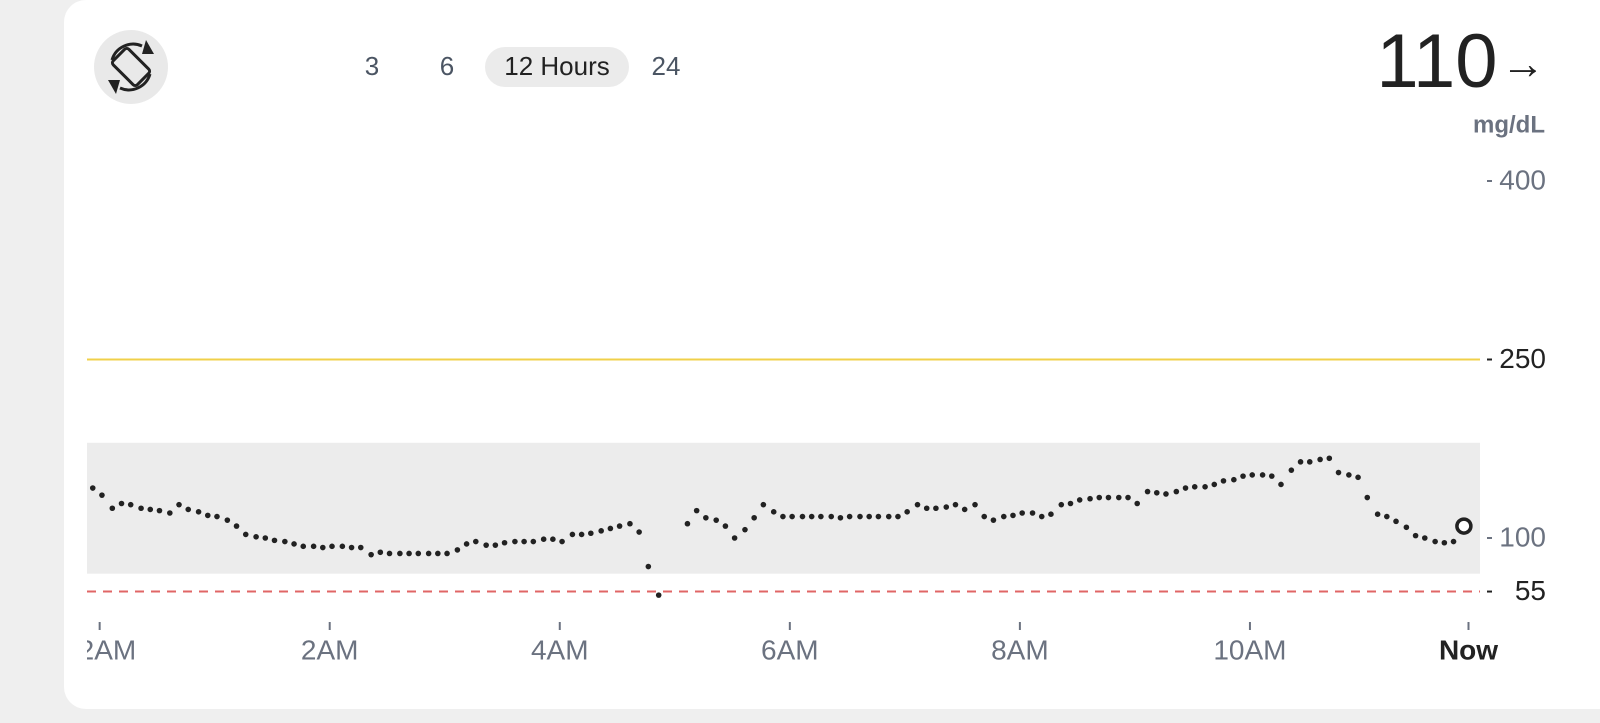 Image resolution: width=1600 pixels, height=723 pixels. I want to click on range-label: 3, so click(372, 66).